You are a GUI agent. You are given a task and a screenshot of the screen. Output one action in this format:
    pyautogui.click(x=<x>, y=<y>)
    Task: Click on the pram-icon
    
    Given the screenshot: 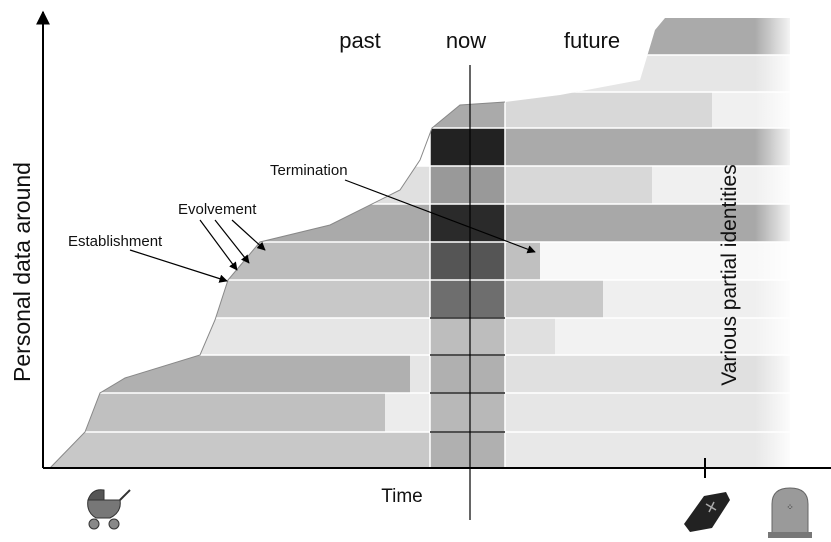 What is the action you would take?
    pyautogui.click(x=109, y=509)
    